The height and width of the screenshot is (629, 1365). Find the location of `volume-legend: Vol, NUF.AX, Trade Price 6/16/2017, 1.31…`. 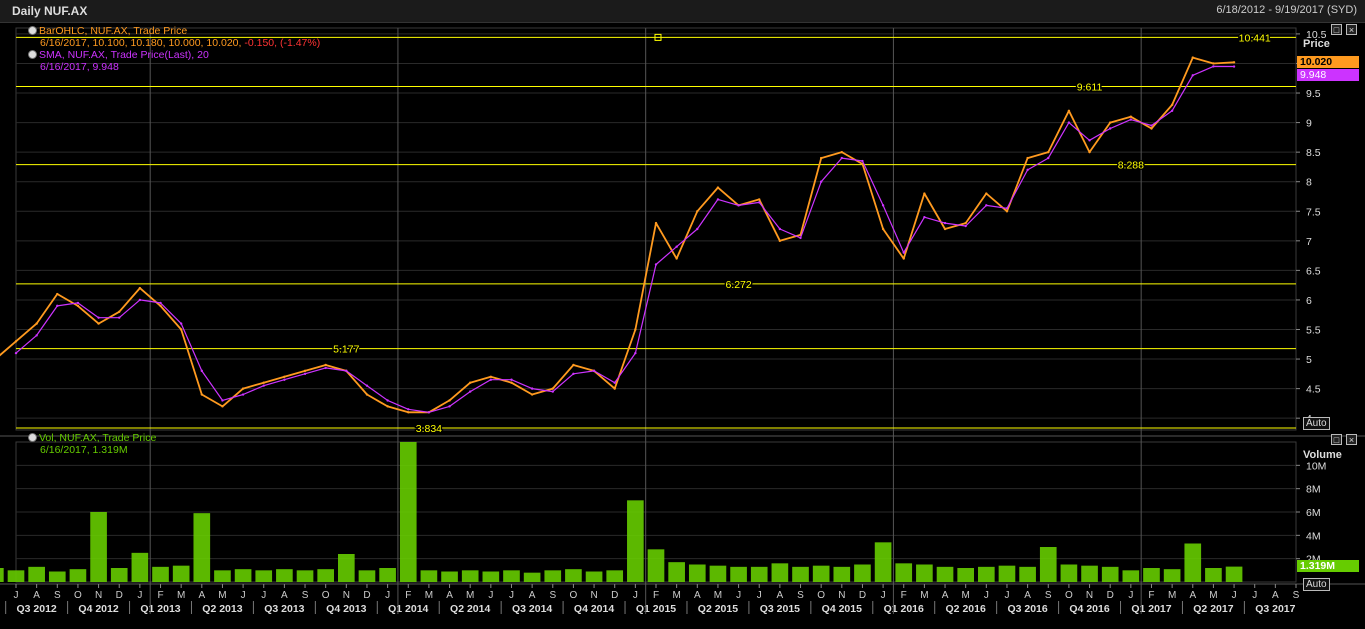

volume-legend: Vol, NUF.AX, Trade Price 6/16/2017, 1.31… is located at coordinates (92, 444).